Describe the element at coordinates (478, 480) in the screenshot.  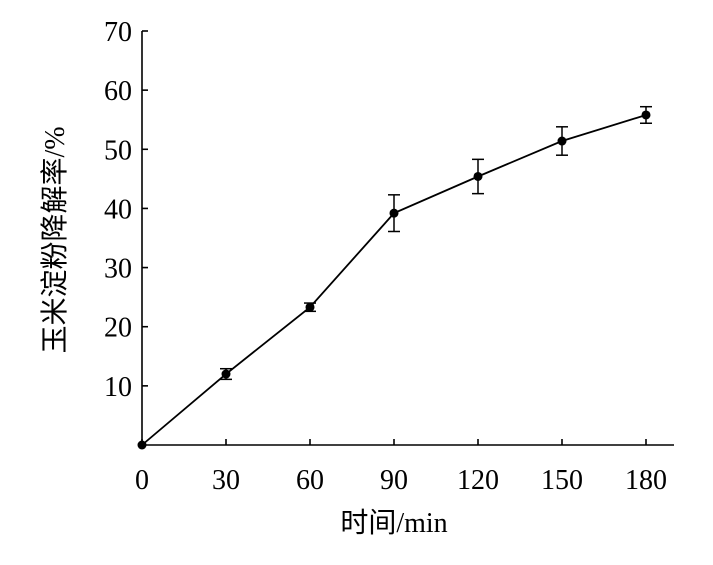
I see `x-tick-label: 120` at that location.